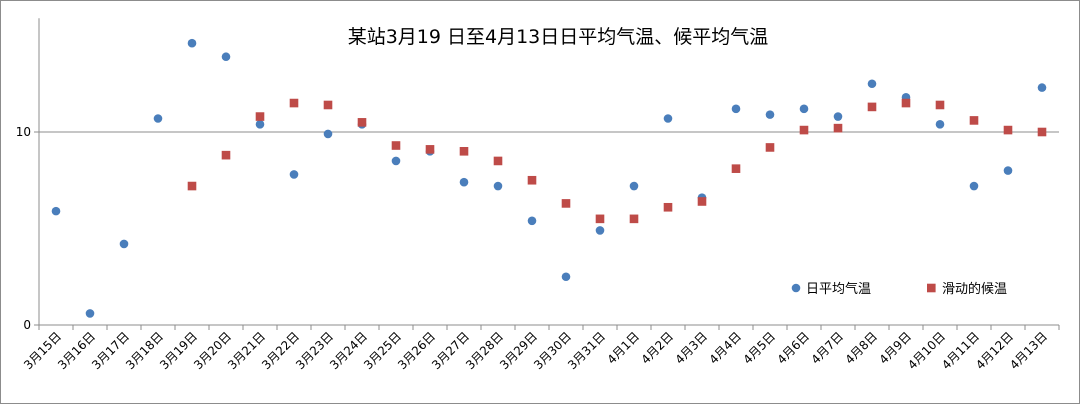 The width and height of the screenshot is (1080, 404). I want to click on legend: 日平均气温 滑动的候温, so click(899, 289).